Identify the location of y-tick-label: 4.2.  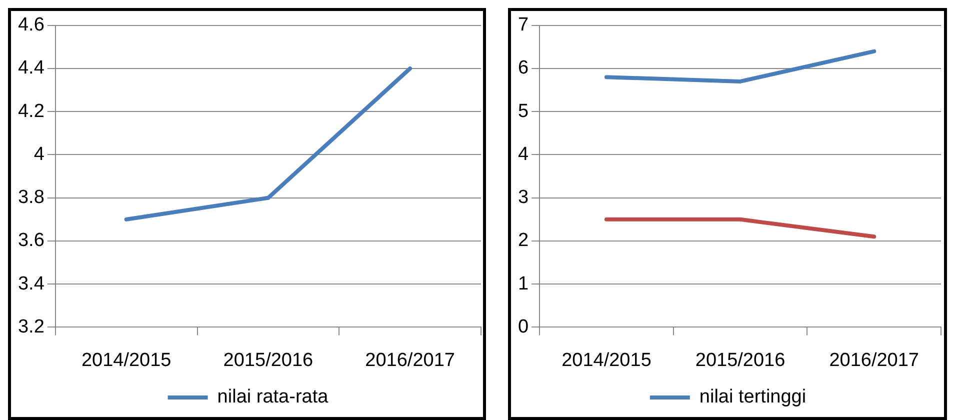
(31, 111).